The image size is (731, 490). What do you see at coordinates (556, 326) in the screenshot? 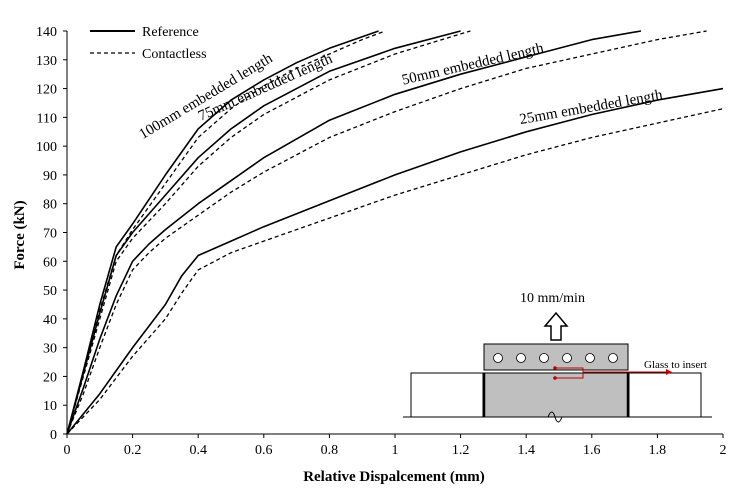
I see `pull-arrow-icon` at bounding box center [556, 326].